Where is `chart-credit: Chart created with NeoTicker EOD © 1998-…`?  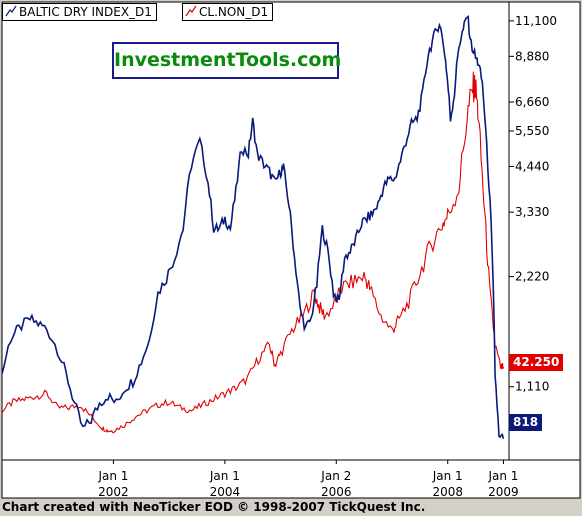
chart-credit: Chart created with NeoTicker EOD © 1998-… is located at coordinates (214, 507).